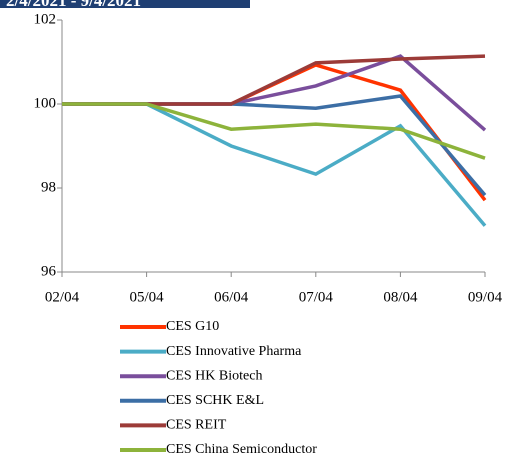 This screenshot has width=510, height=459. Describe the element at coordinates (234, 351) in the screenshot. I see `legend-label: CES Innovative Pharma` at that location.